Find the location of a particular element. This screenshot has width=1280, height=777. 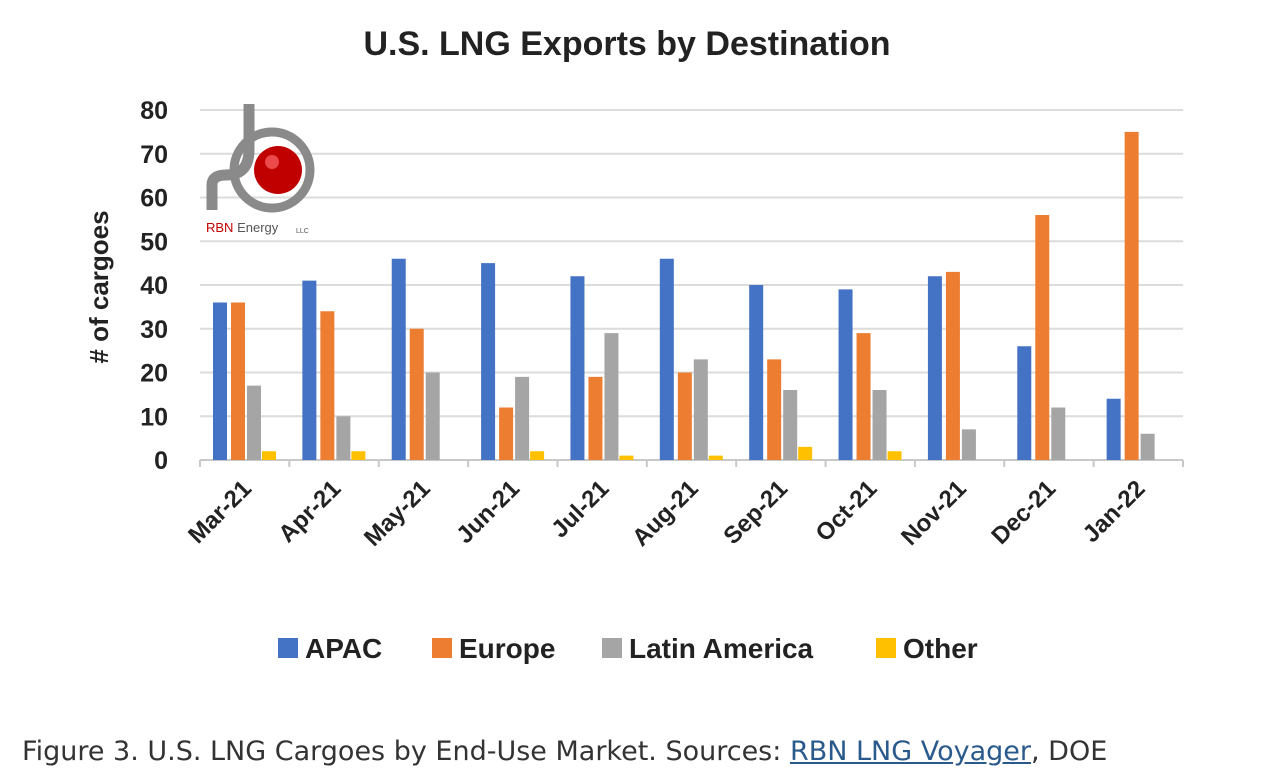

x-category-label: Nov-21 is located at coordinates (934, 513).